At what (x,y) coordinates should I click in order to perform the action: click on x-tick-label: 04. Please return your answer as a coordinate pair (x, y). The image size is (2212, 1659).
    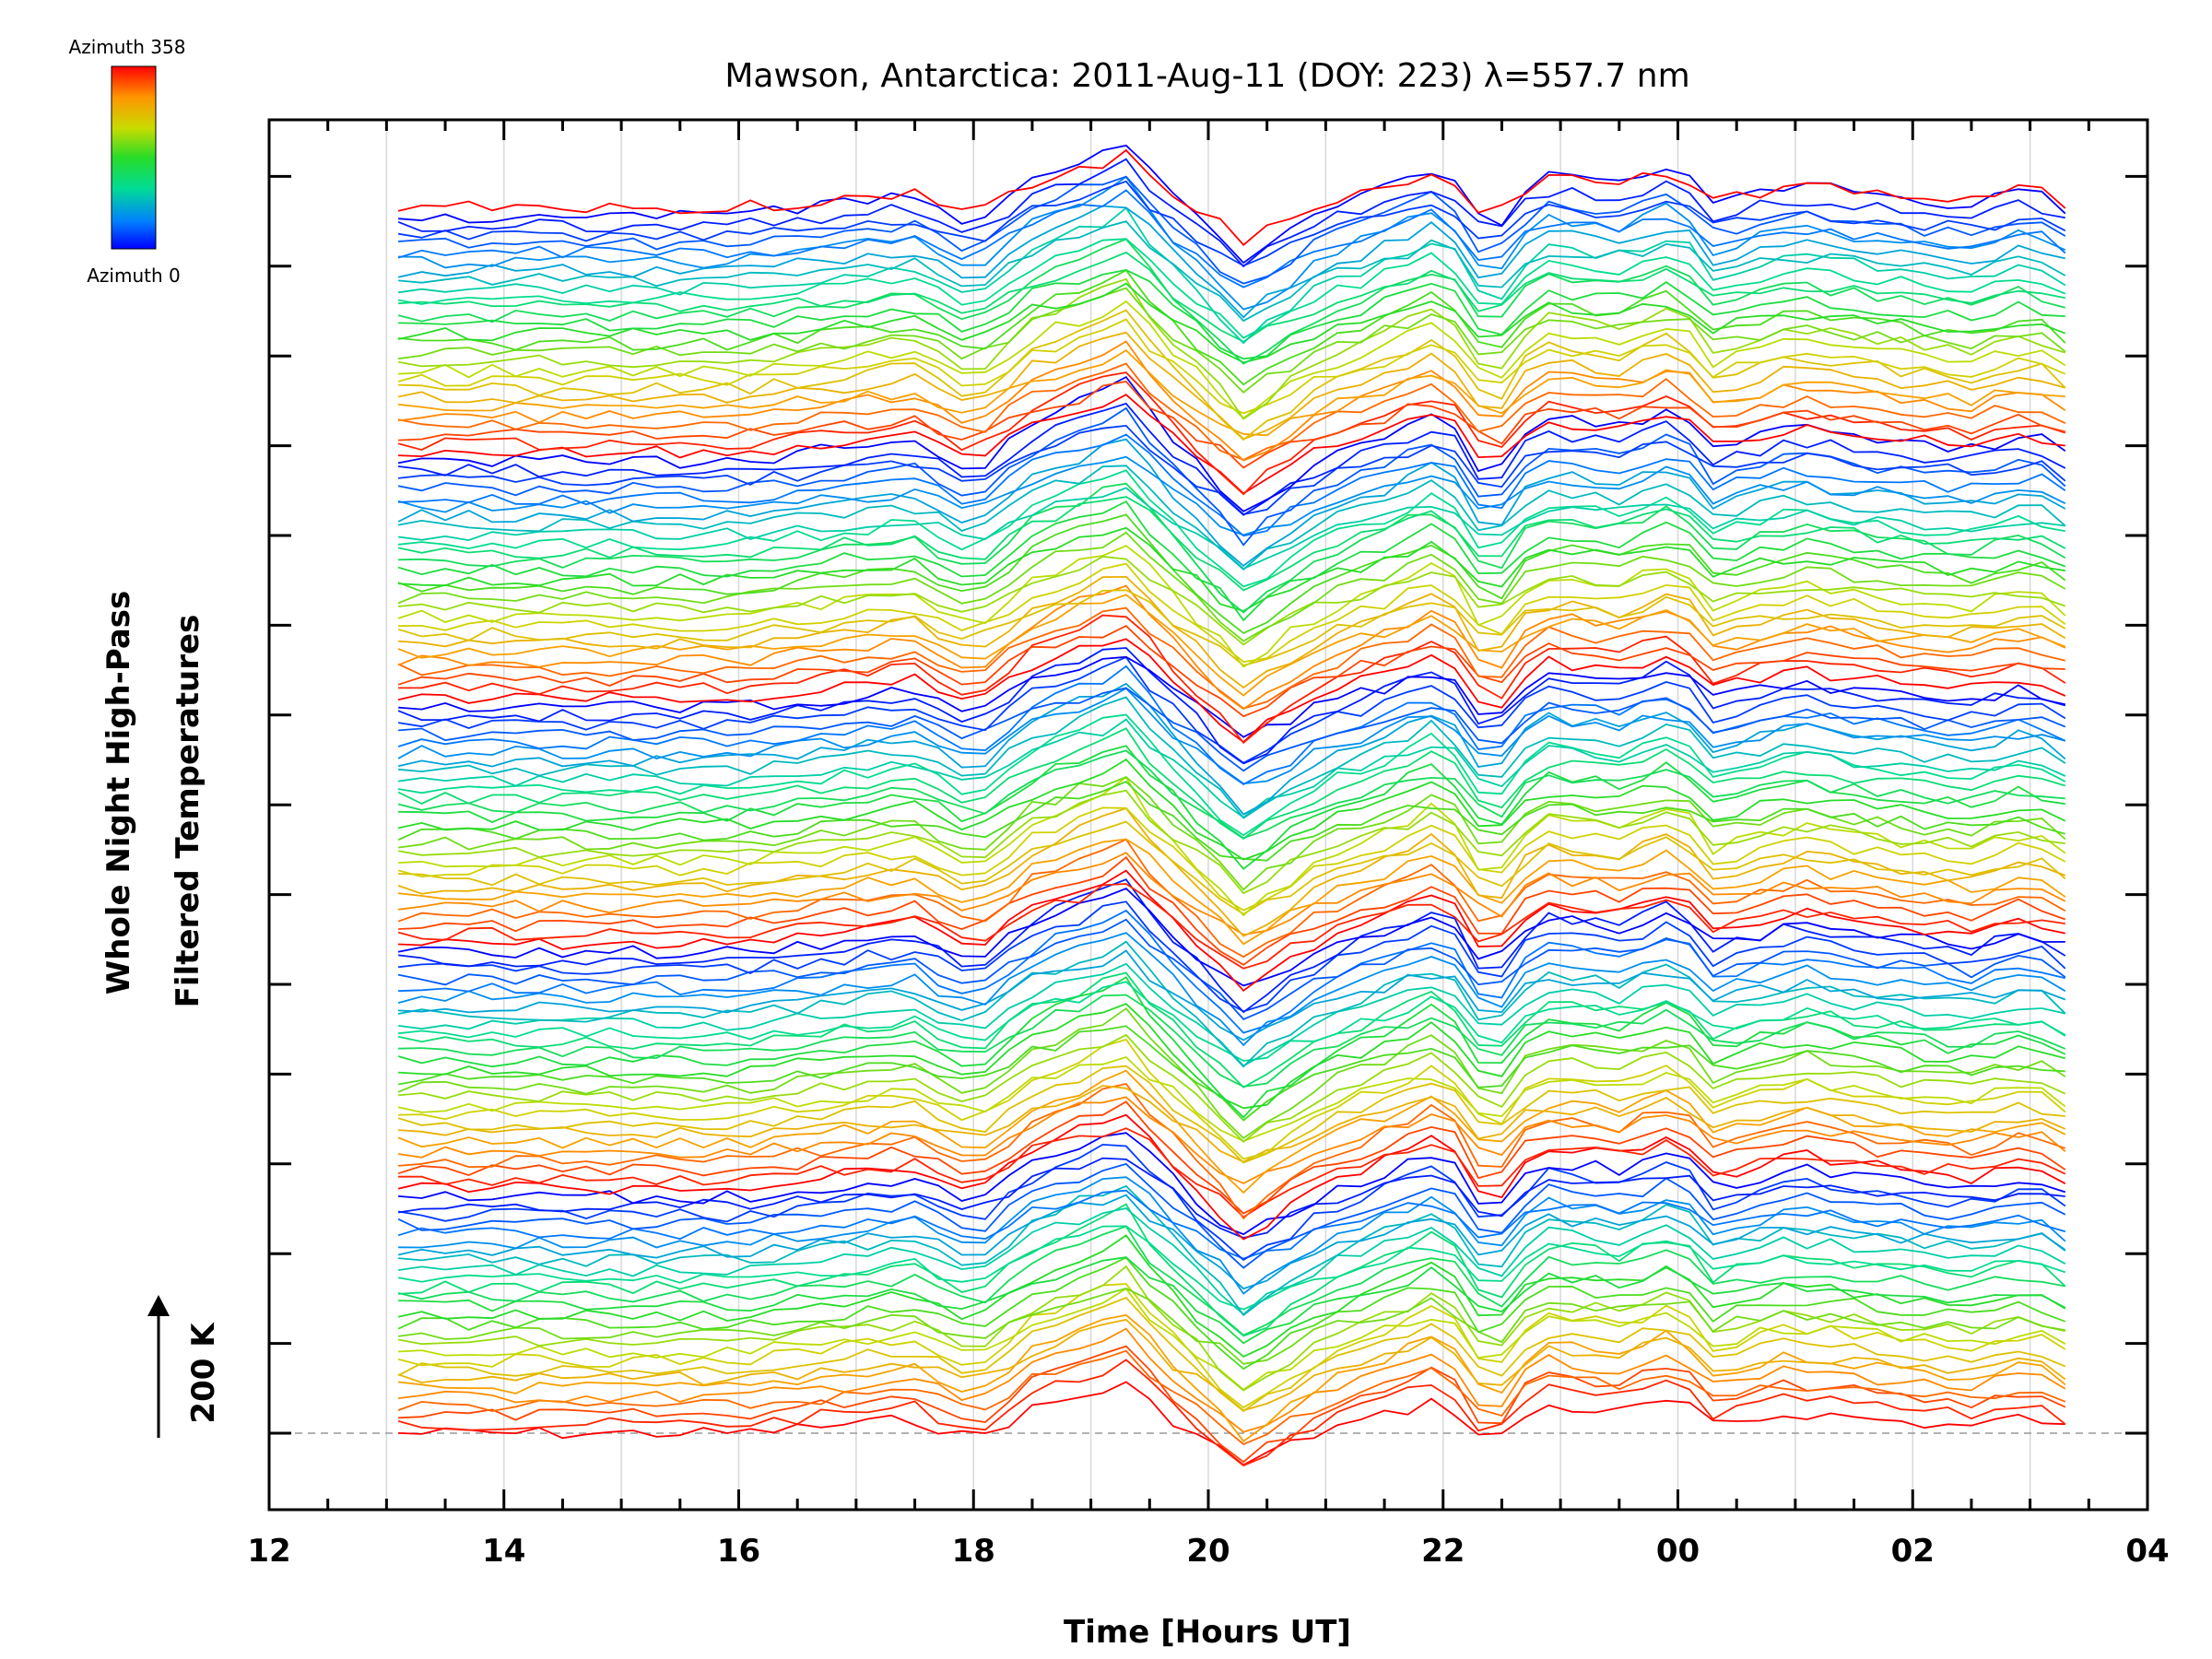
    Looking at the image, I should click on (2147, 1551).